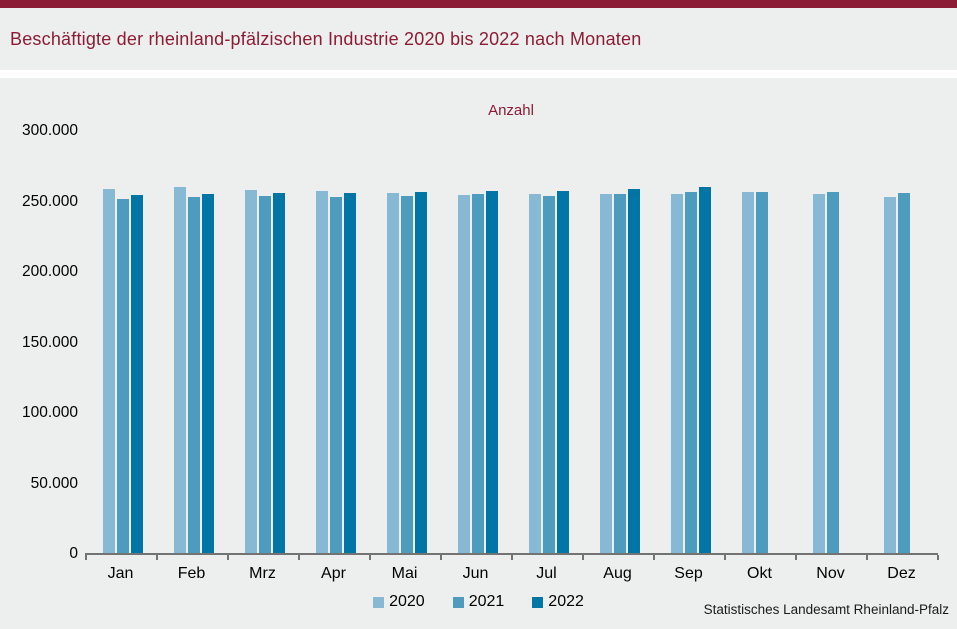  What do you see at coordinates (349, 373) in the screenshot?
I see `bar-2022-apr` at bounding box center [349, 373].